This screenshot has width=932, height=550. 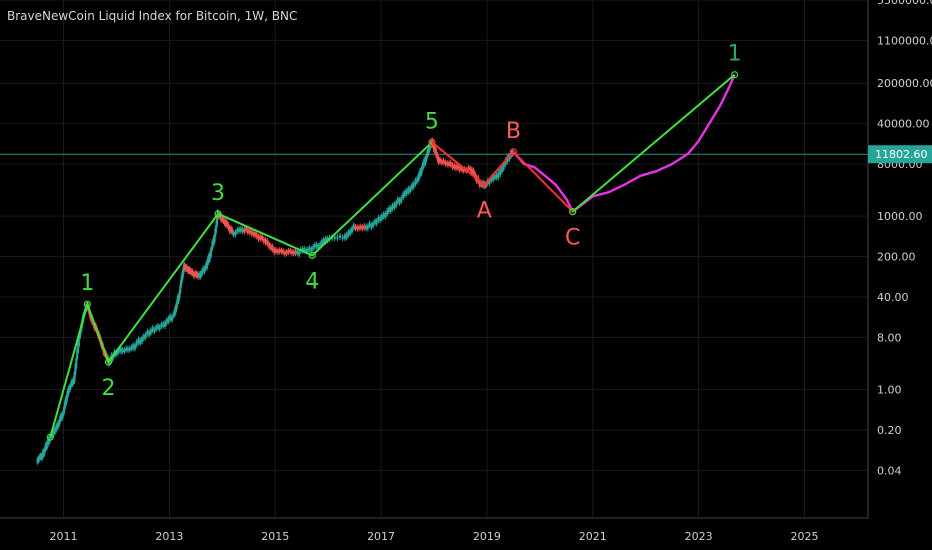 What do you see at coordinates (699, 536) in the screenshot?
I see `x-tick-label-6: 2023` at bounding box center [699, 536].